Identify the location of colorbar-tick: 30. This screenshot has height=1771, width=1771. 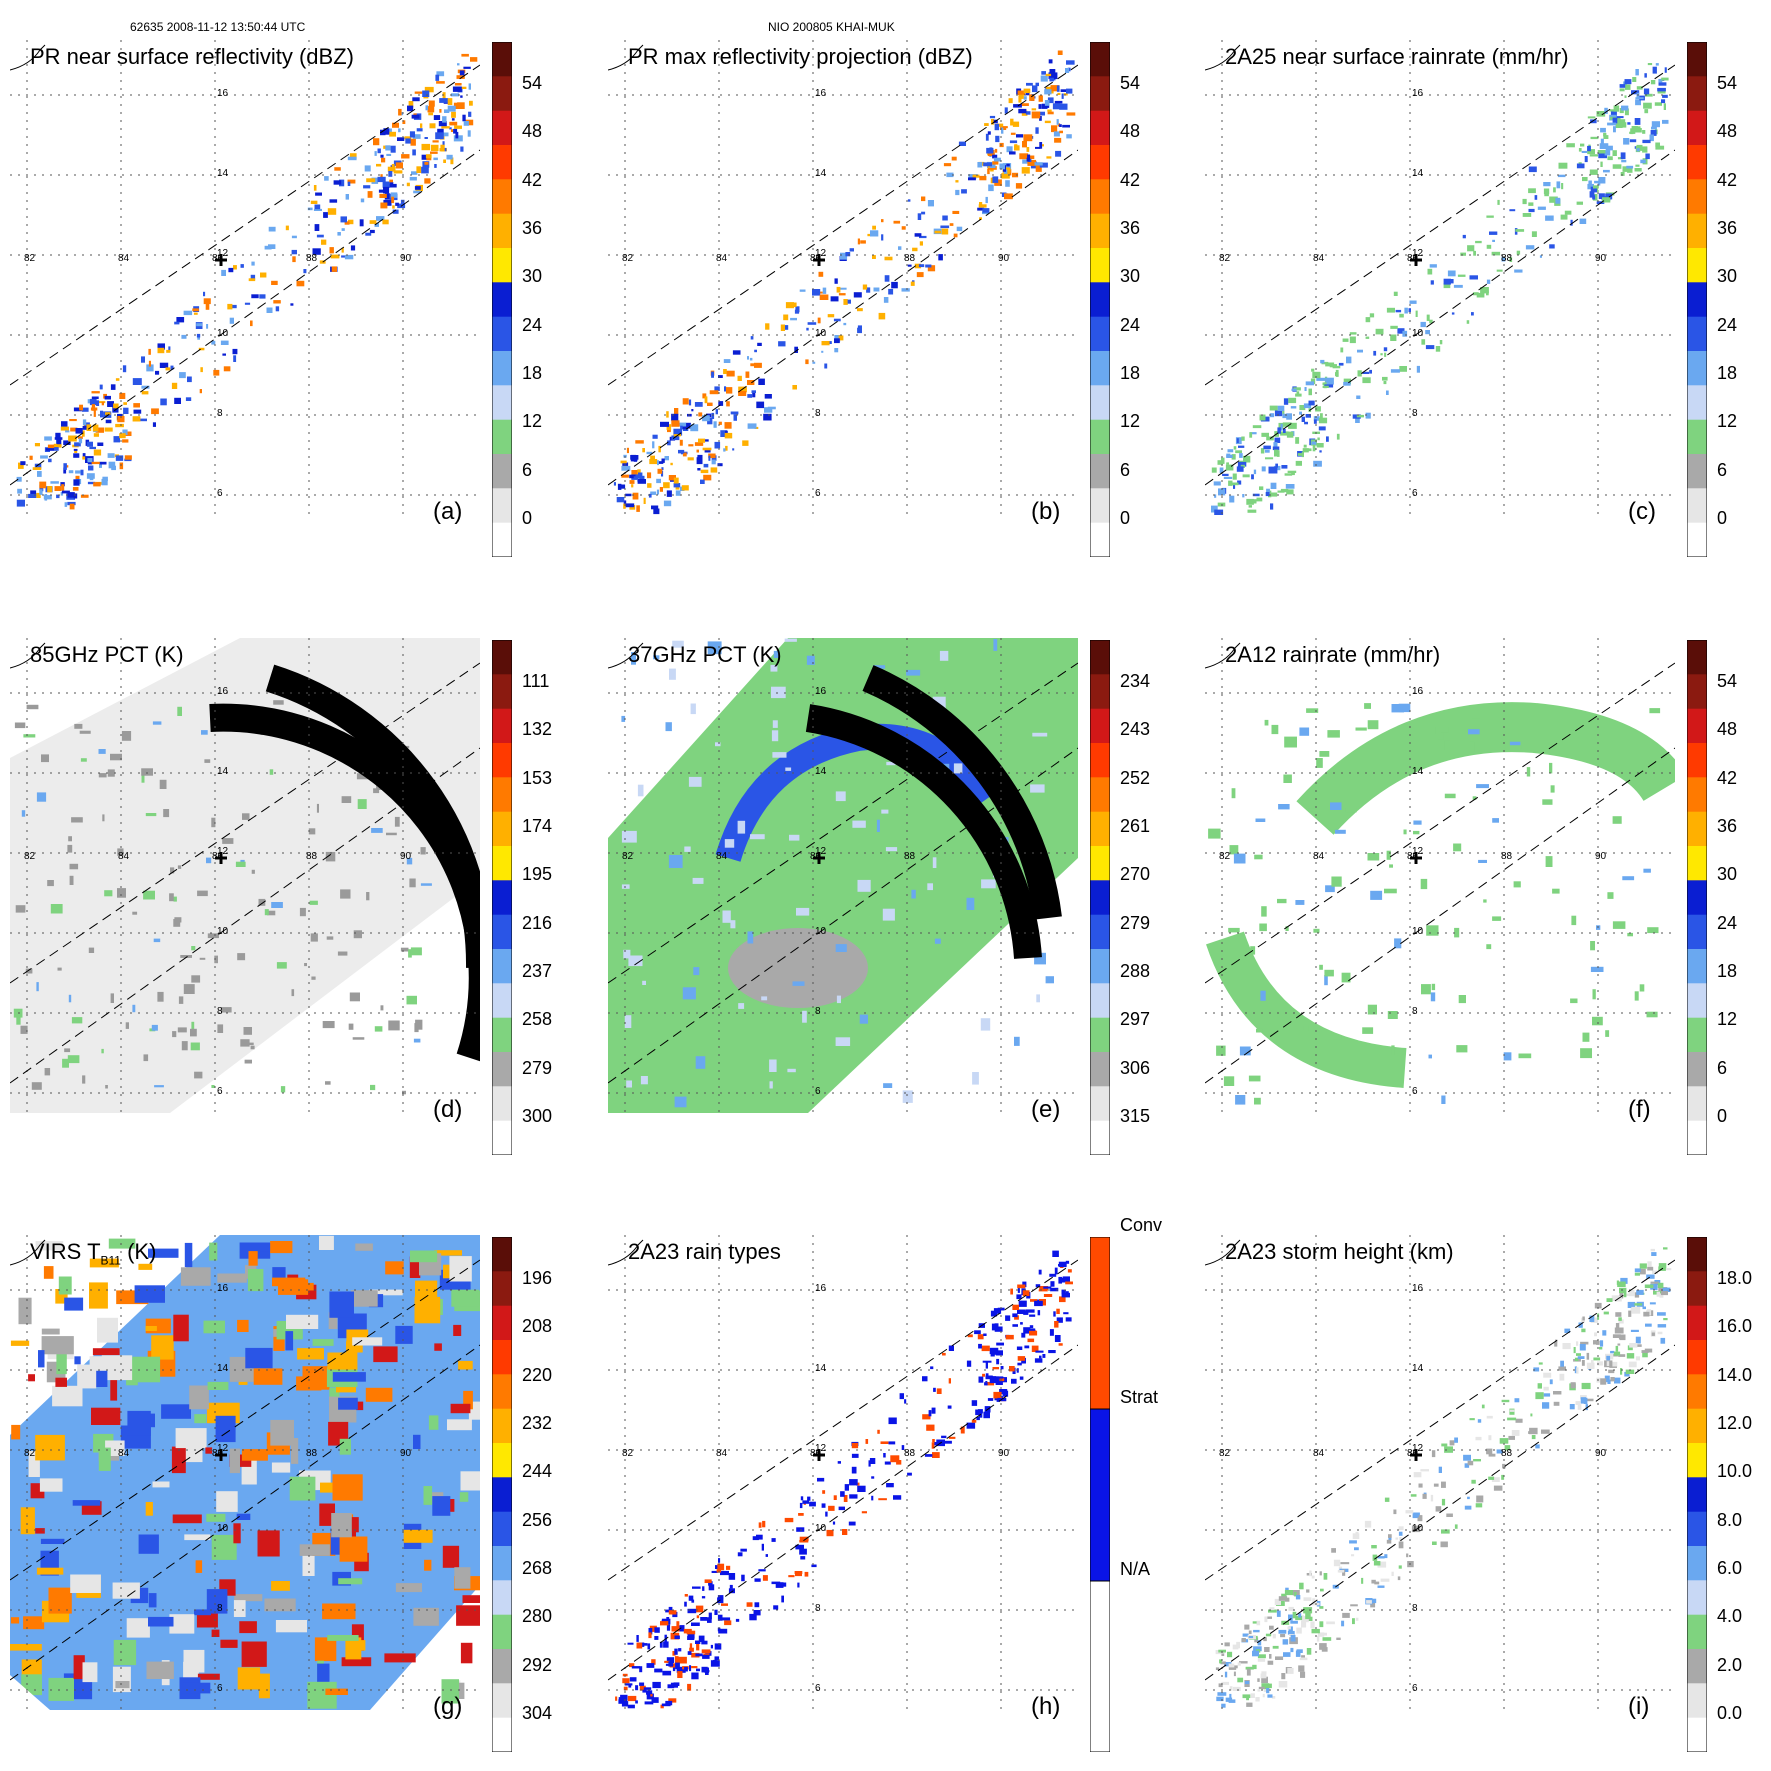
(1727, 874).